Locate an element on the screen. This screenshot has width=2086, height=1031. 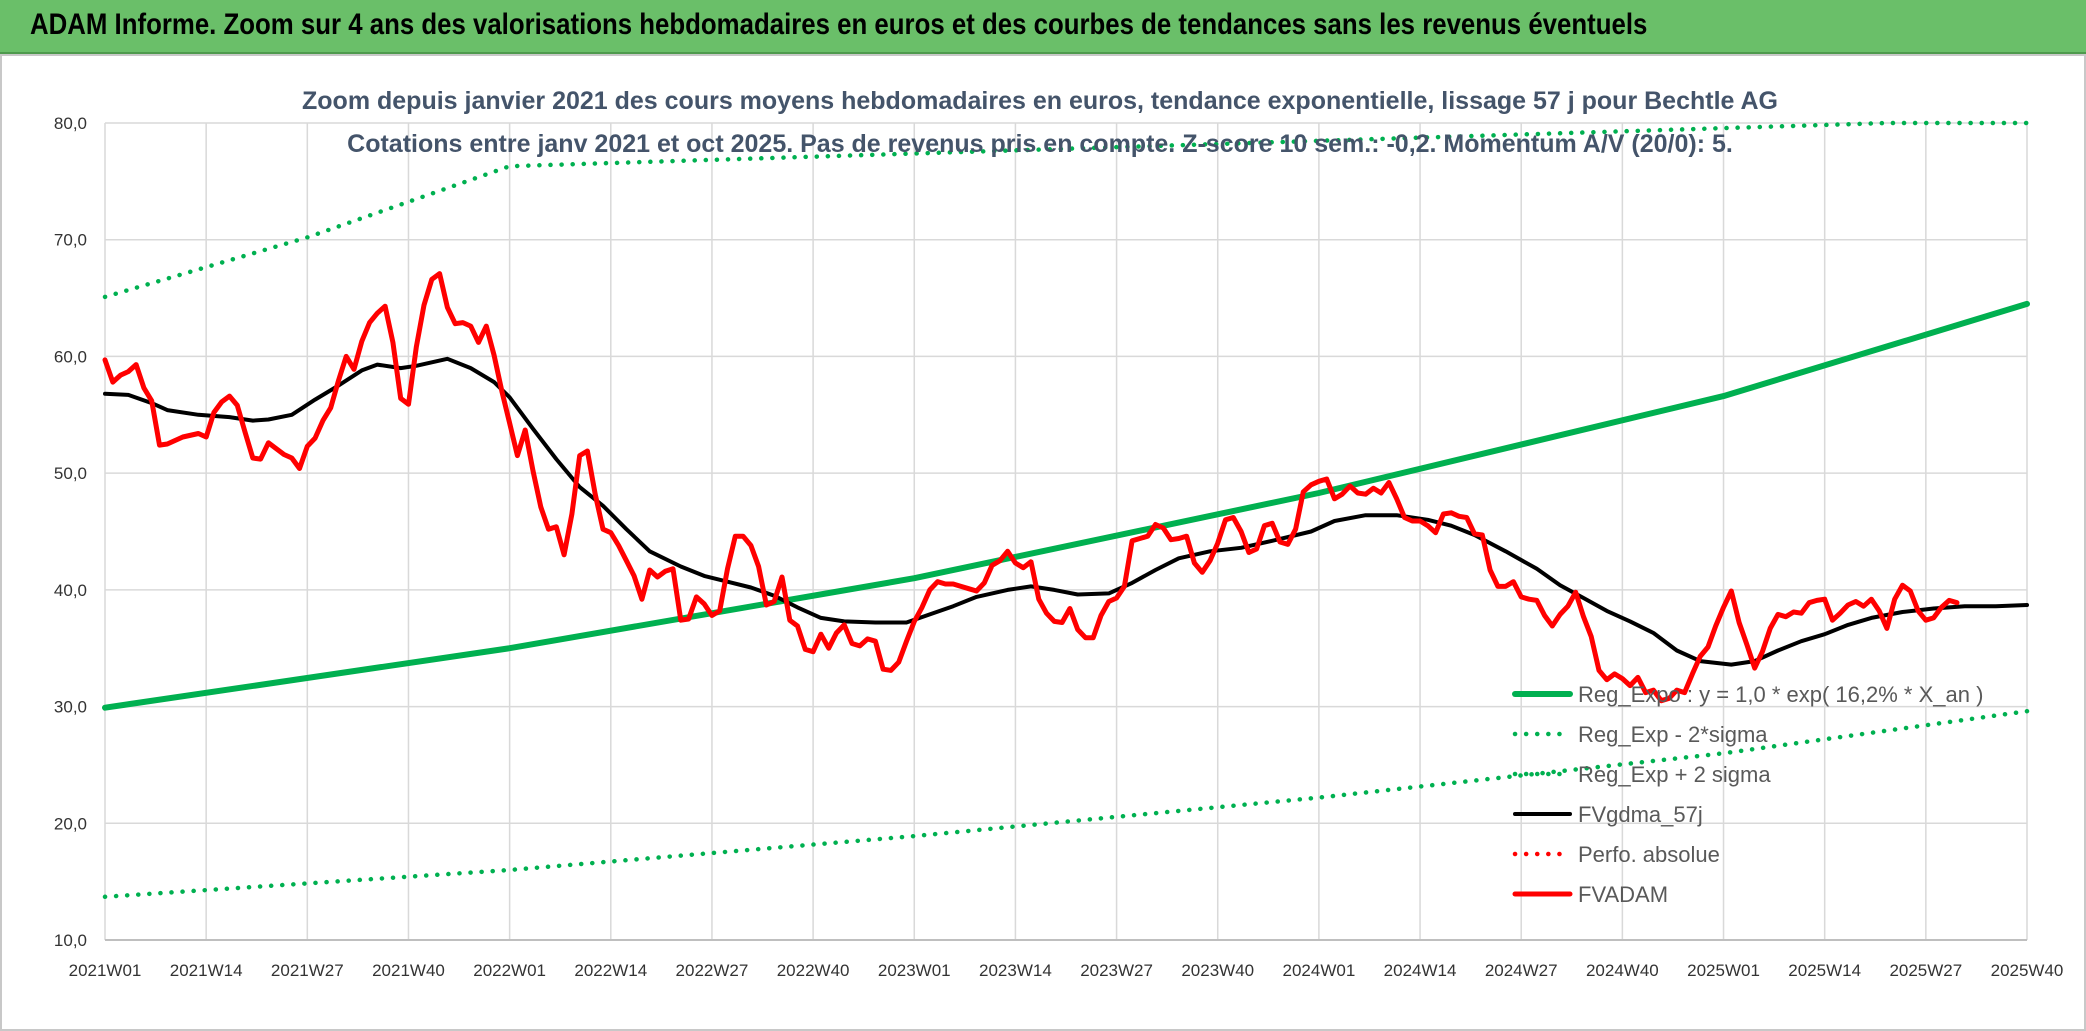
x-tick-label: 2025W14 is located at coordinates (1824, 970).